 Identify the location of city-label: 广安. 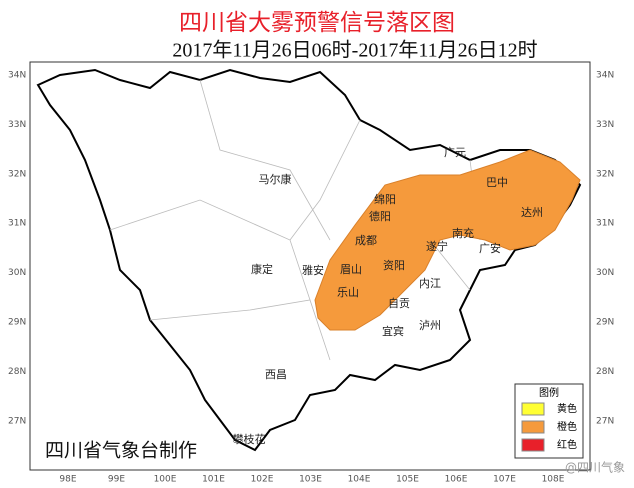
(490, 248).